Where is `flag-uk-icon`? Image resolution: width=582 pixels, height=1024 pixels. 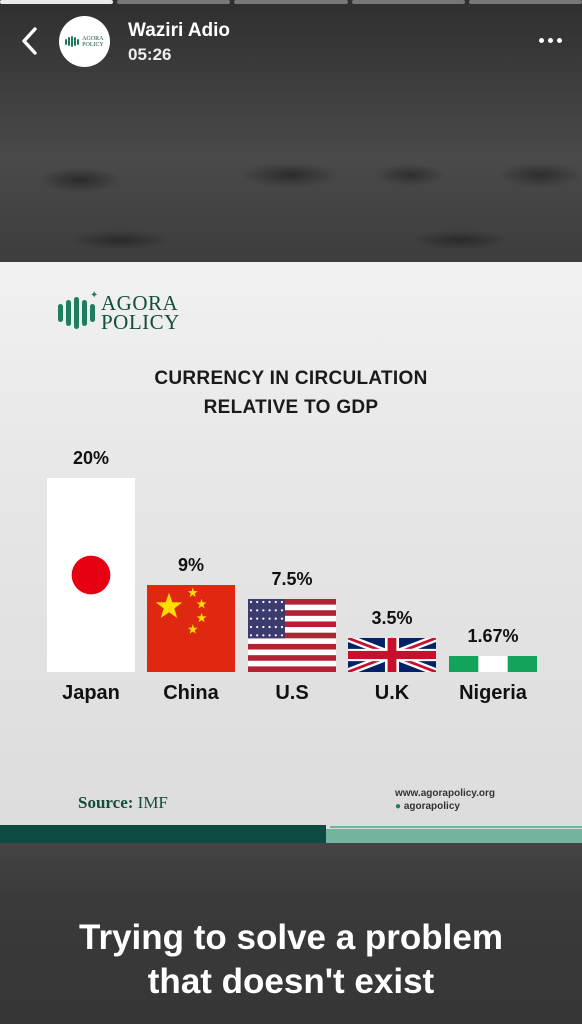 flag-uk-icon is located at coordinates (392, 655).